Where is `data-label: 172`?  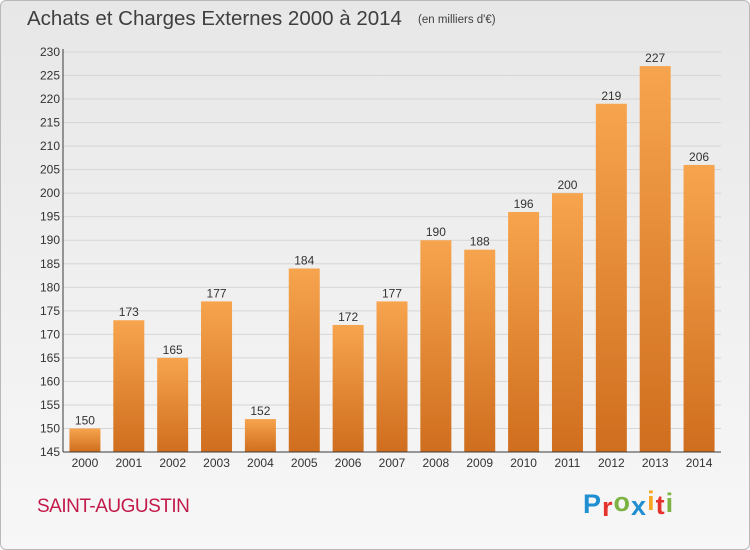 data-label: 172 is located at coordinates (348, 317).